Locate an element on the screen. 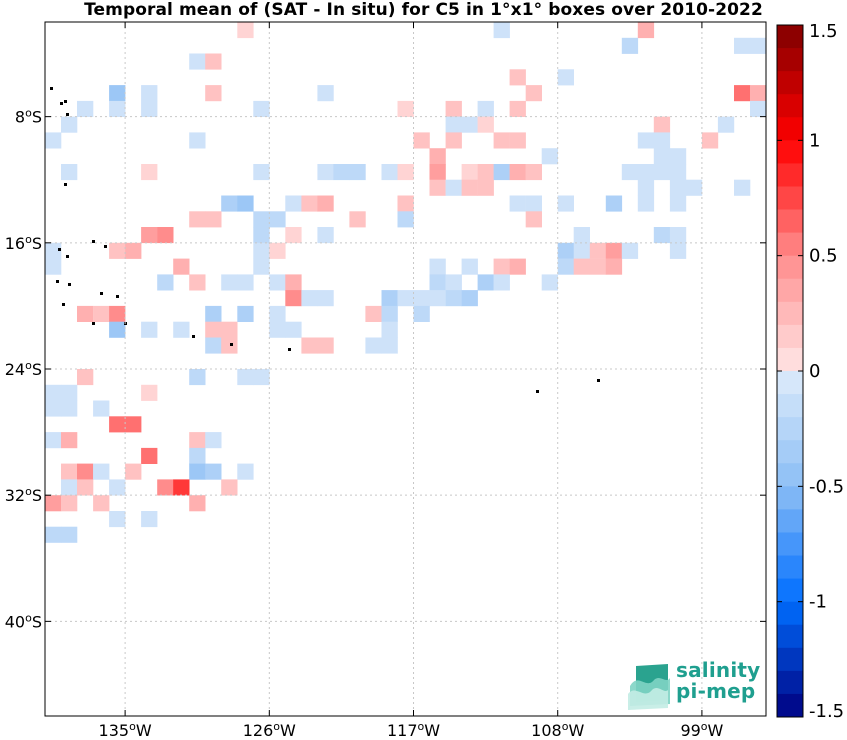  salinity-pi-mep-logo is located at coordinates (698, 685).